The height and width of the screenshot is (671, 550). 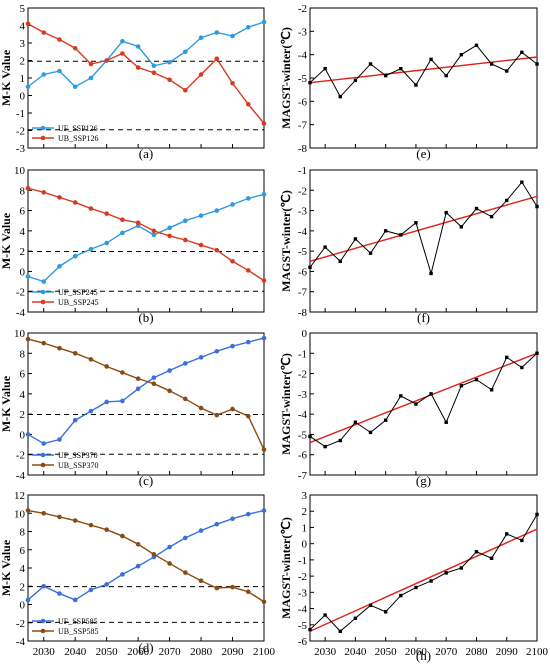 What do you see at coordinates (302, 561) in the screenshot?
I see `y-tick-label: -1` at bounding box center [302, 561].